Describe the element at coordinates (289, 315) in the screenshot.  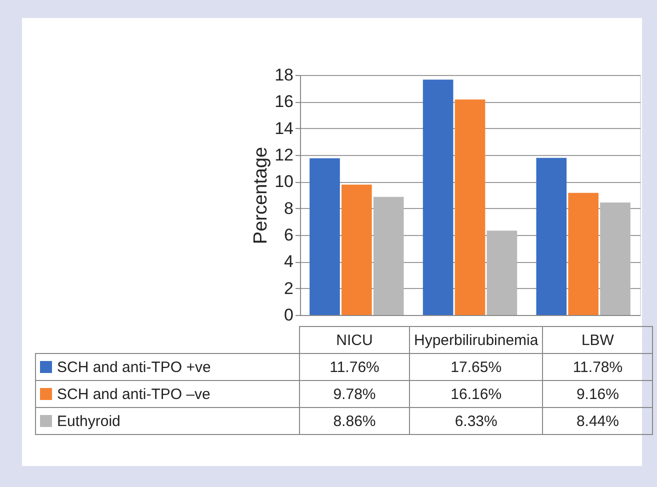
I see `y-tick-label: 0` at that location.